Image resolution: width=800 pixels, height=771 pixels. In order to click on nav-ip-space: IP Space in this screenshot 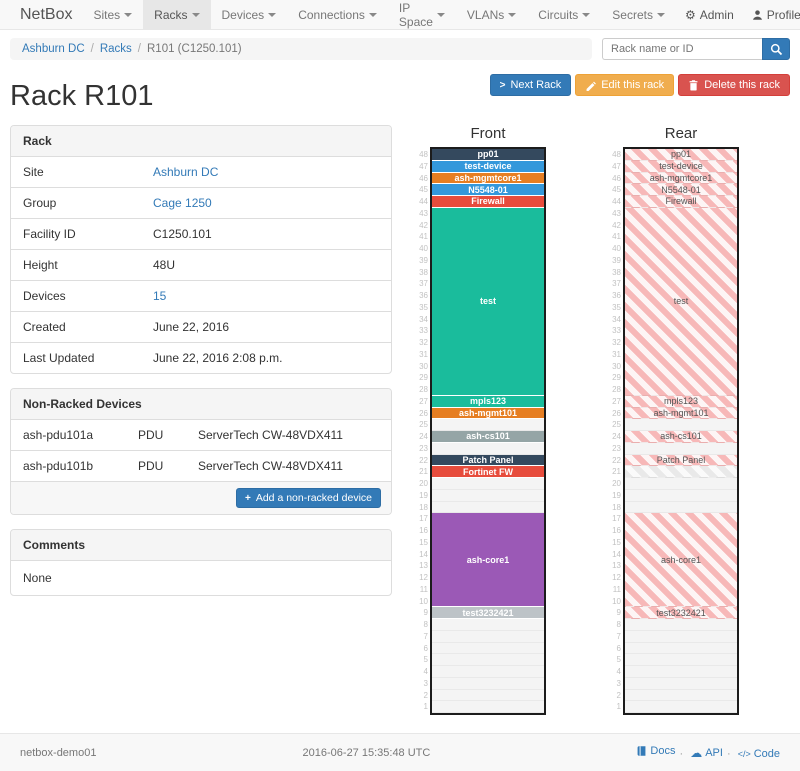, I will do `click(422, 14)`.